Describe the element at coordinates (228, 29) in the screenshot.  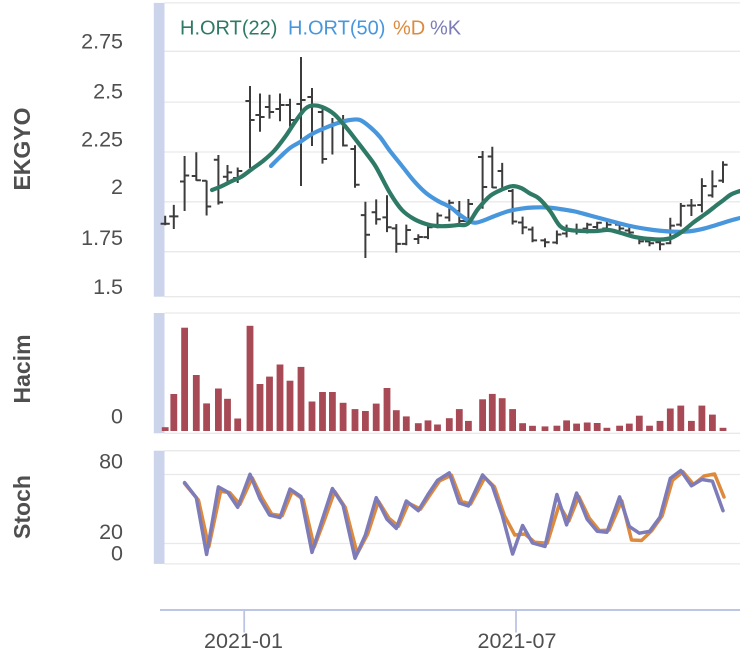
I see `svg-text: H.ORT(22)` at that location.